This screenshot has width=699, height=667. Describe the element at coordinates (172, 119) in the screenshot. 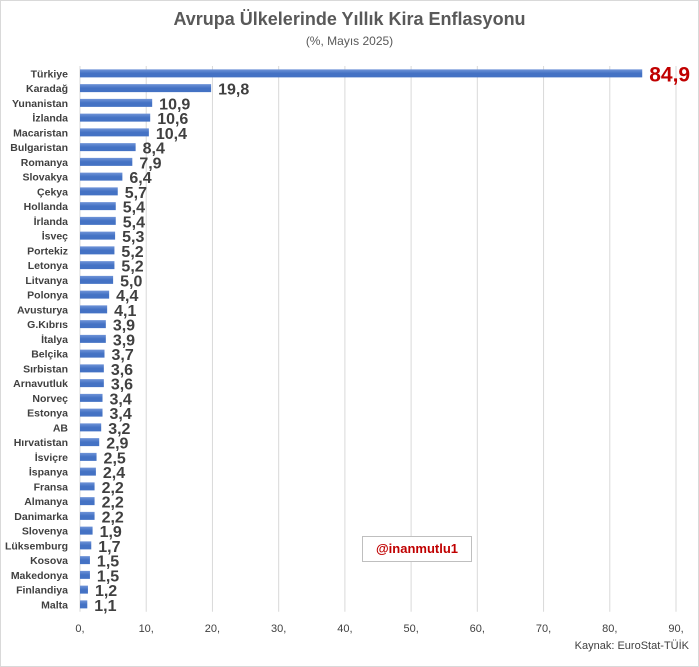

I see `value-label: 10,6` at that location.